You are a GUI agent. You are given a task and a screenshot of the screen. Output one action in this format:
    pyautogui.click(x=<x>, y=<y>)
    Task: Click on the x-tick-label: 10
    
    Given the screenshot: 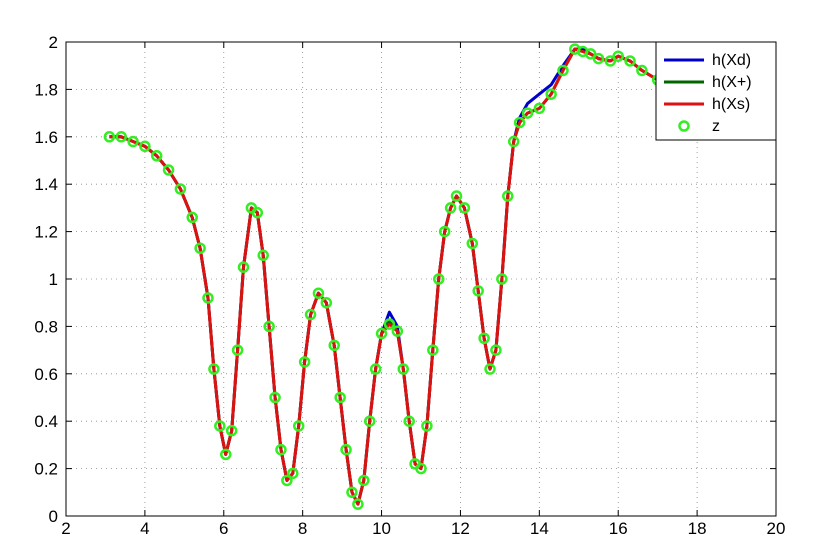 What is the action you would take?
    pyautogui.click(x=381, y=528)
    